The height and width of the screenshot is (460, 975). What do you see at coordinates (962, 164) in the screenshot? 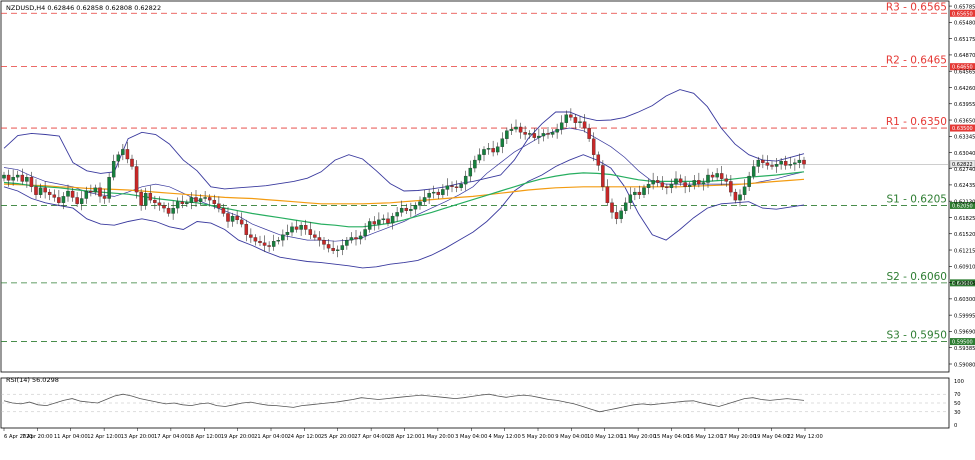
I see `current-price-tag` at bounding box center [962, 164].